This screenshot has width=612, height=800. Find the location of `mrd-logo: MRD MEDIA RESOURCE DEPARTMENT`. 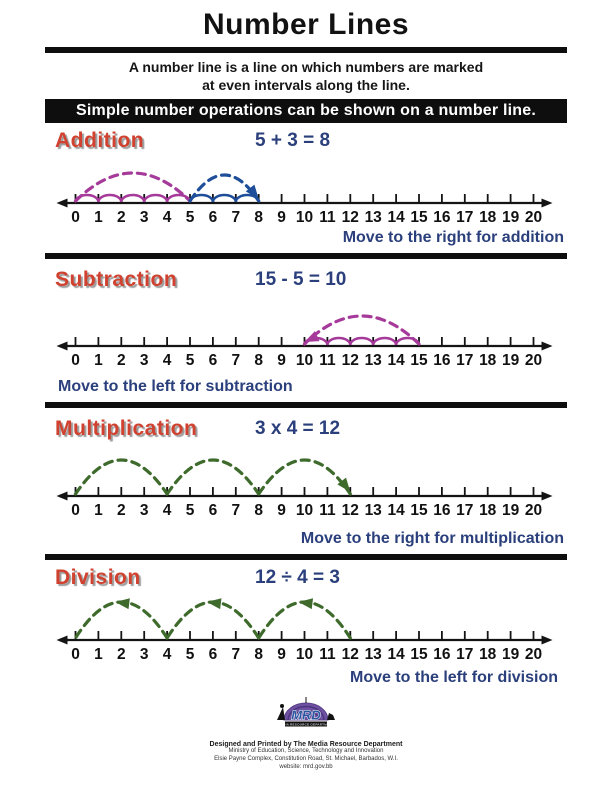

mrd-logo: MRD MEDIA RESOURCE DEPARTMENT is located at coordinates (306, 712).